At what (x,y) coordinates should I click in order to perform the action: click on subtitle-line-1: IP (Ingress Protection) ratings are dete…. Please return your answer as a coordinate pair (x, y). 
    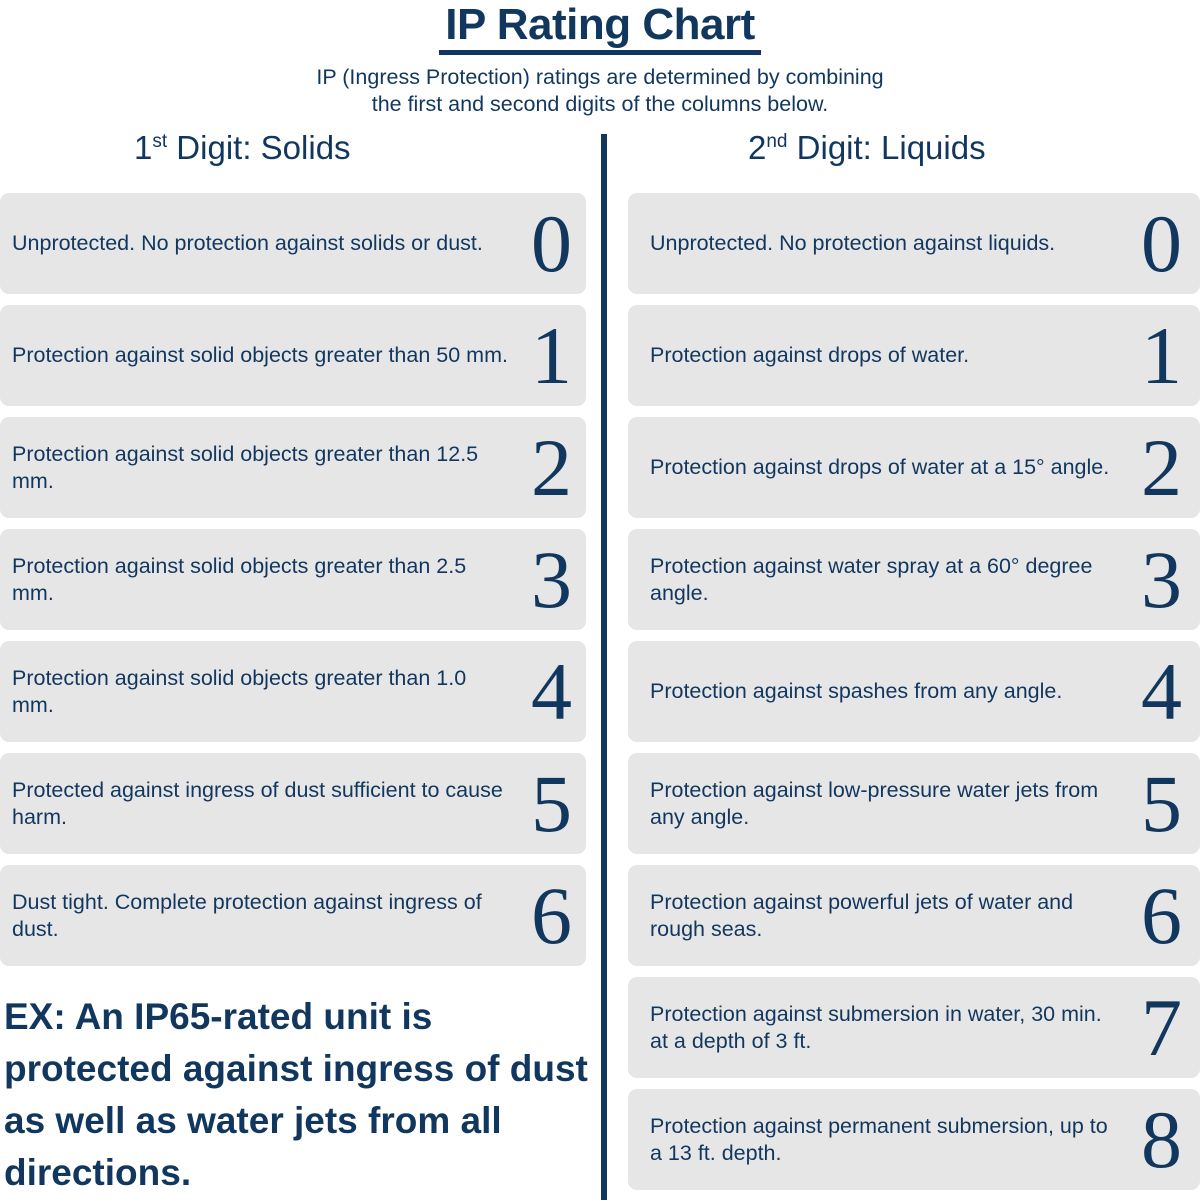
    Looking at the image, I should click on (600, 77).